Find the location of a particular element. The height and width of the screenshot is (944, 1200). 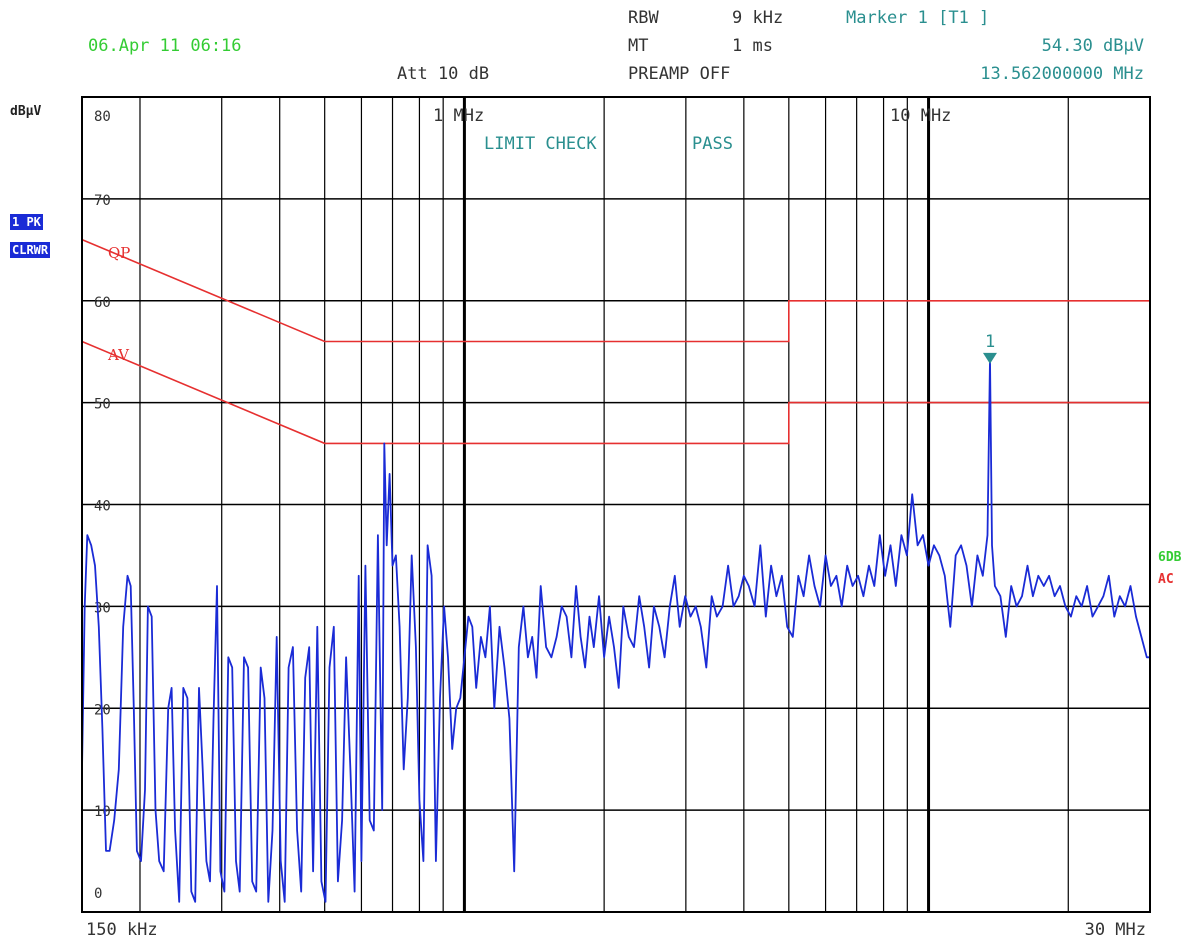

rbw-value: 9 kHz is located at coordinates (758, 18).